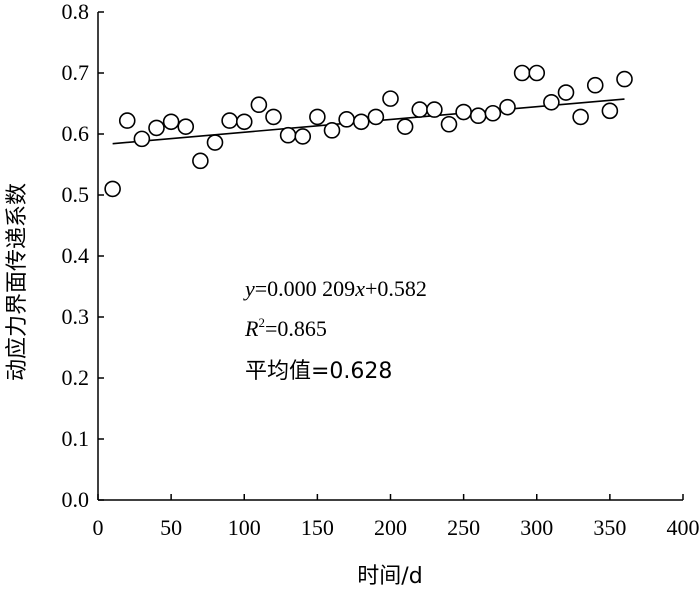 The width and height of the screenshot is (700, 592). Describe the element at coordinates (76, 133) in the screenshot. I see `y-tick-label: 0.6` at that location.